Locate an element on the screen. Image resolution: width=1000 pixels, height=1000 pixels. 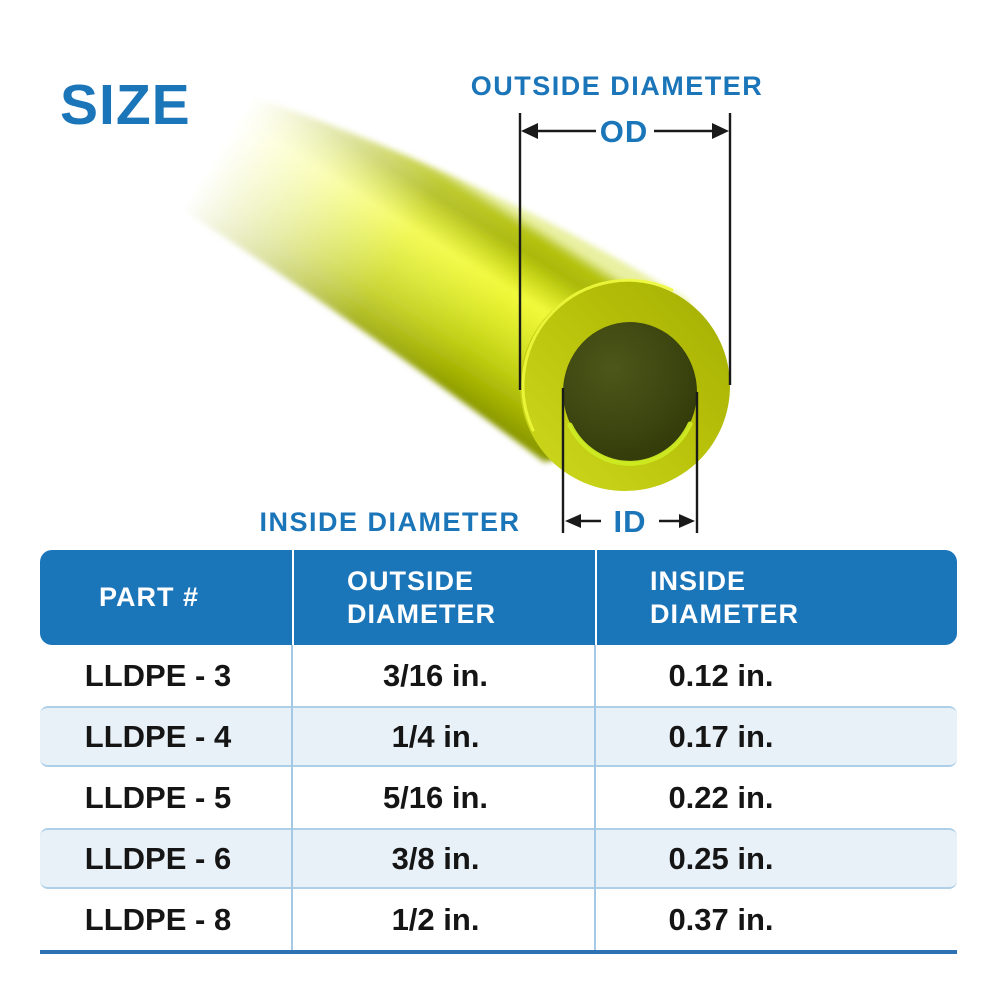
outside-diameter-cell: 5/16 in. is located at coordinates (435, 797).